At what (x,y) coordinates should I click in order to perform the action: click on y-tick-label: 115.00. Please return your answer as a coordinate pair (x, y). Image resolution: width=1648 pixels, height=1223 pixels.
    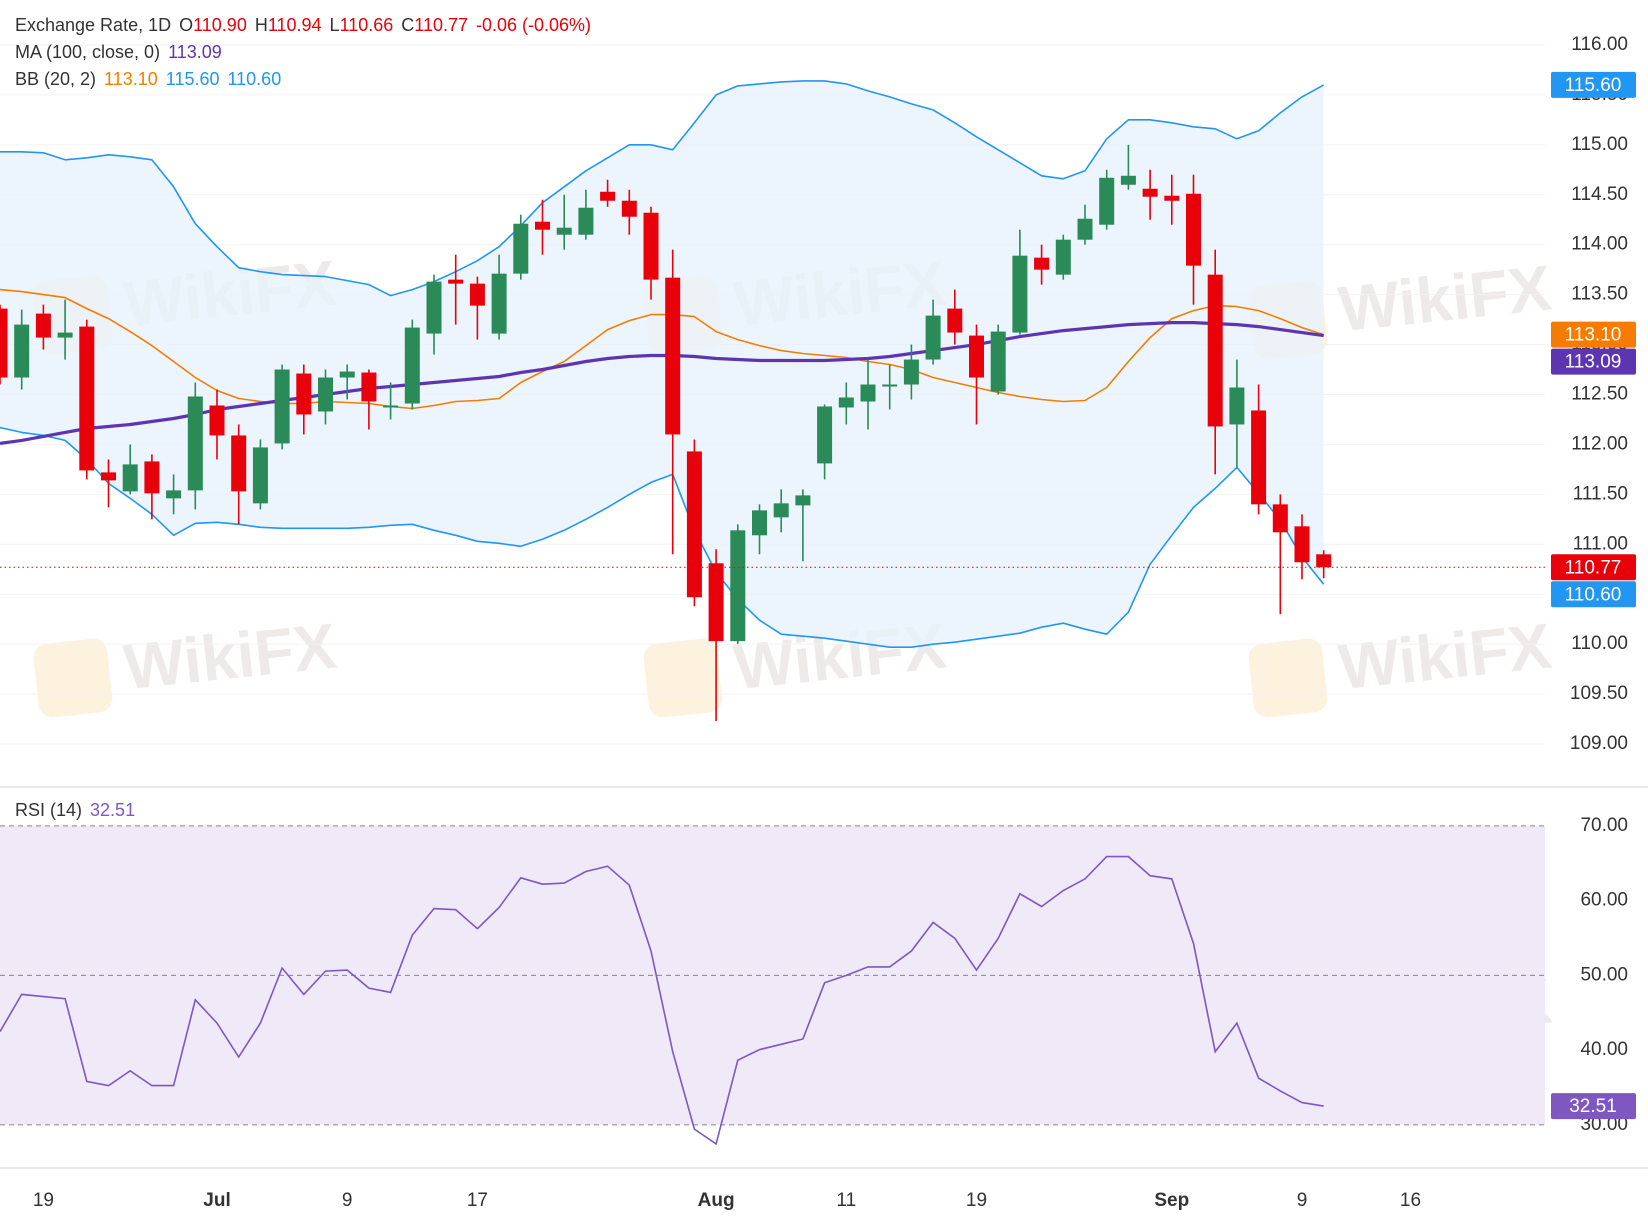
    Looking at the image, I should click on (1599, 144).